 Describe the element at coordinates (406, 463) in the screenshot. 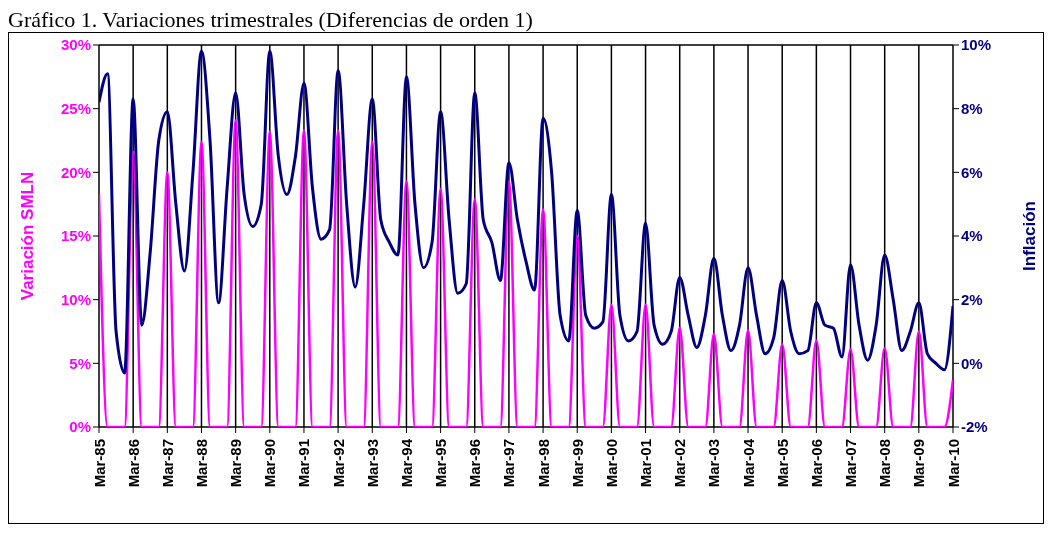

I see `x-tick-label: Mar-94` at that location.